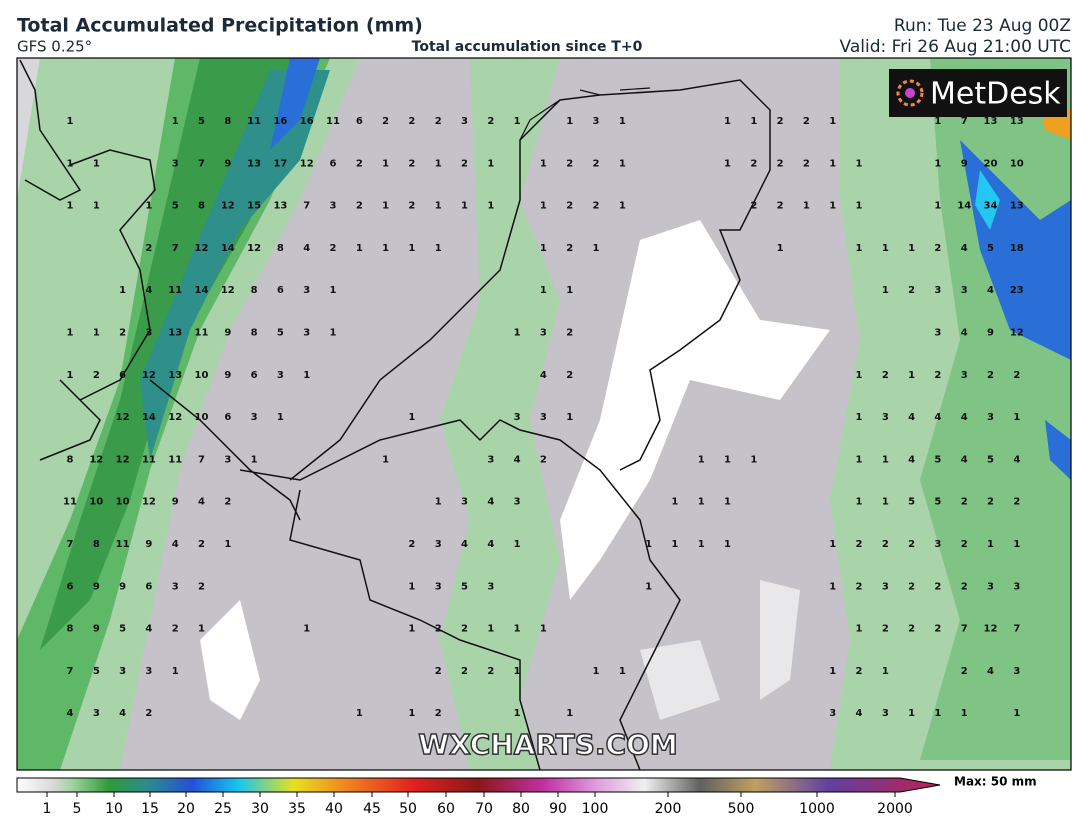 The image size is (1088, 835). Describe the element at coordinates (77, 809) in the screenshot. I see `colorbar-tick-label: 5` at that location.